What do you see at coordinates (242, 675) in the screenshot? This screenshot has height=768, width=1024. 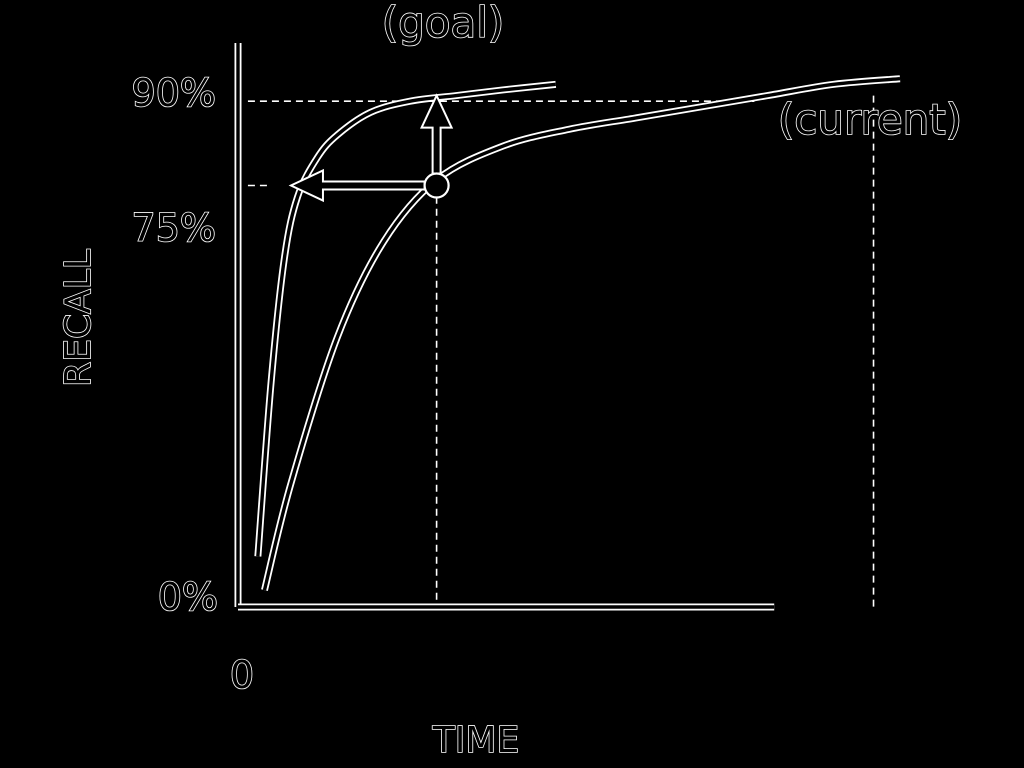 I see `x-tick-label-0: 0` at bounding box center [242, 675].